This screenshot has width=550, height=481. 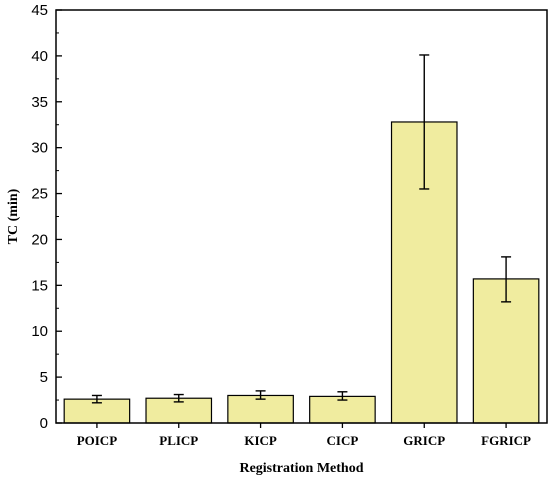 I want to click on y-tick-label: 10, so click(x=39, y=331).